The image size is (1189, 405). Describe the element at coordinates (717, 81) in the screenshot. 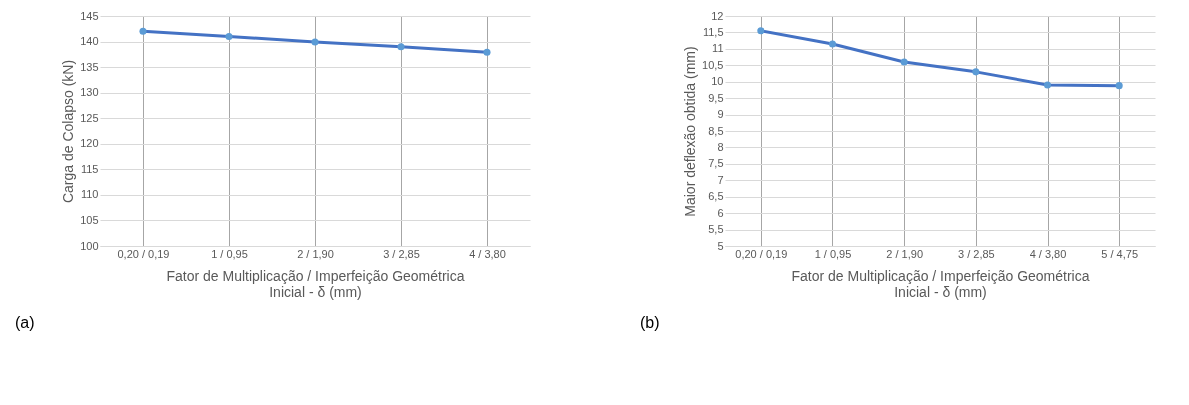

I see `y-tick-label: 10` at that location.